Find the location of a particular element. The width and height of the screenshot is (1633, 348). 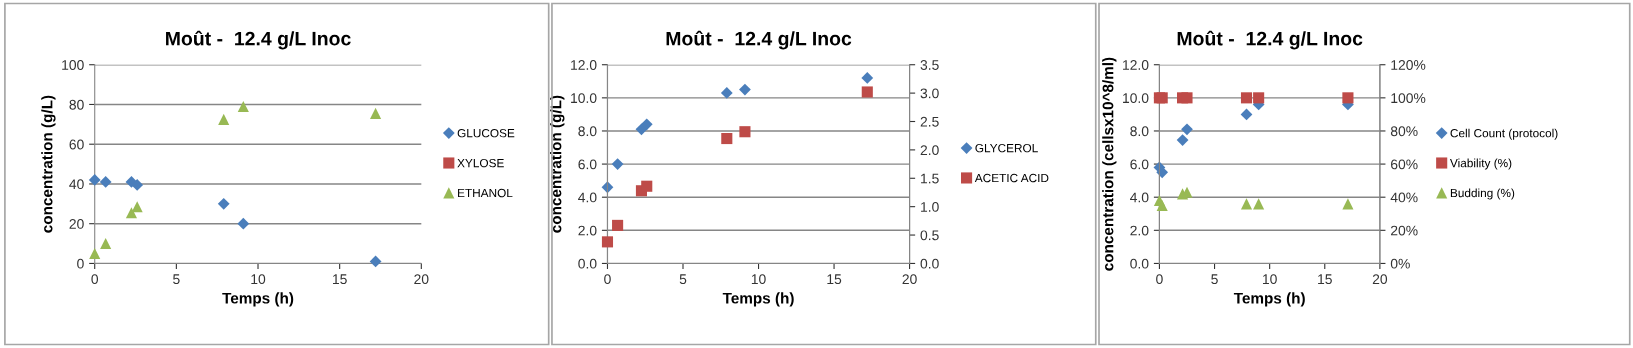

y-axis-title: concentration (cellsx10^8/ml) is located at coordinates (1109, 164).